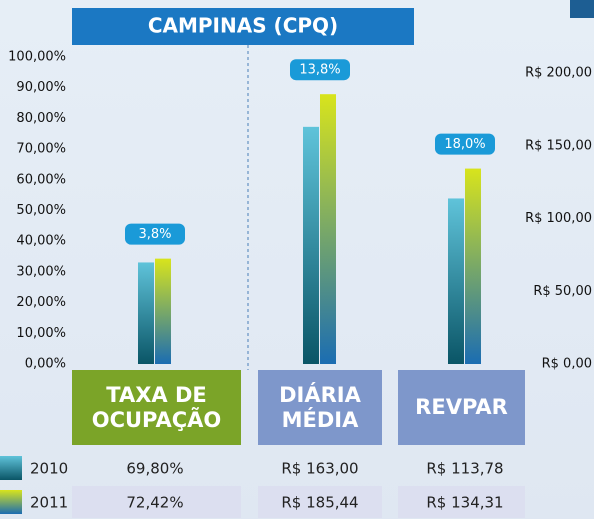  What do you see at coordinates (41, 179) in the screenshot?
I see `y-tick-label: 60,00%` at bounding box center [41, 179].